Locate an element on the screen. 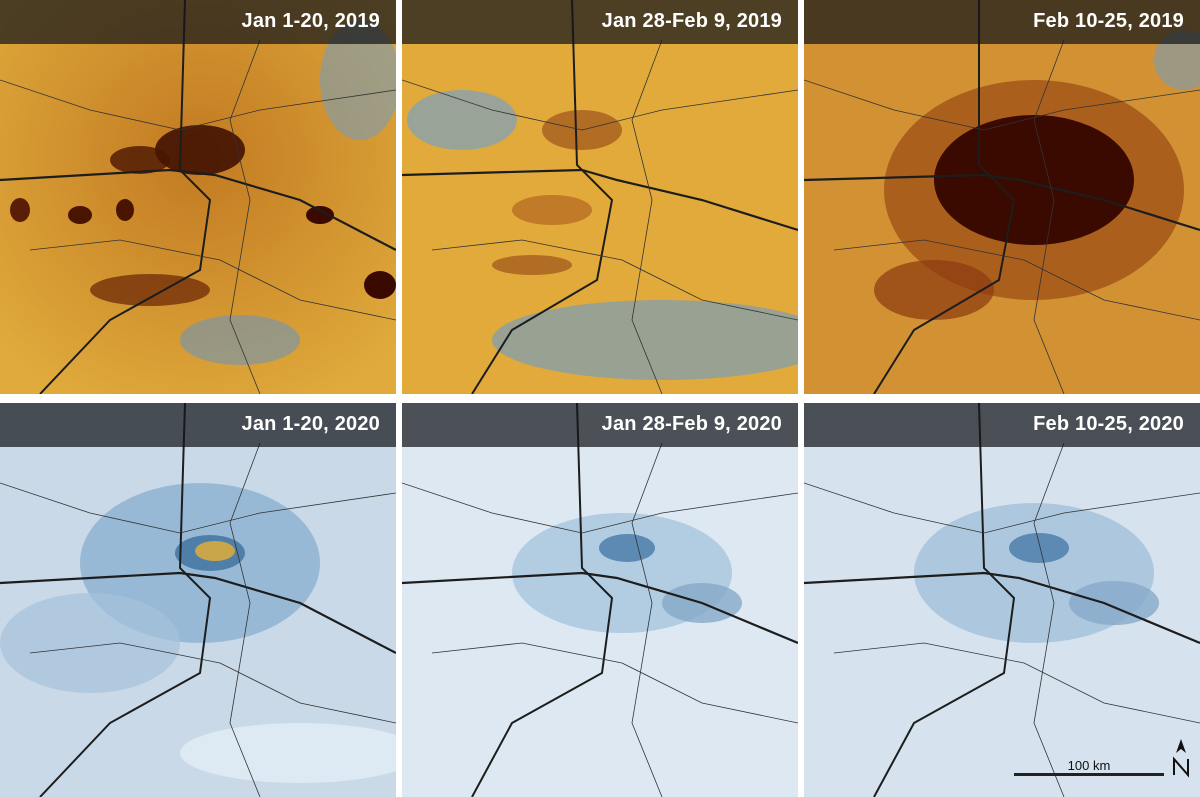  scale-bar-label: 100 km is located at coordinates (1089, 765).